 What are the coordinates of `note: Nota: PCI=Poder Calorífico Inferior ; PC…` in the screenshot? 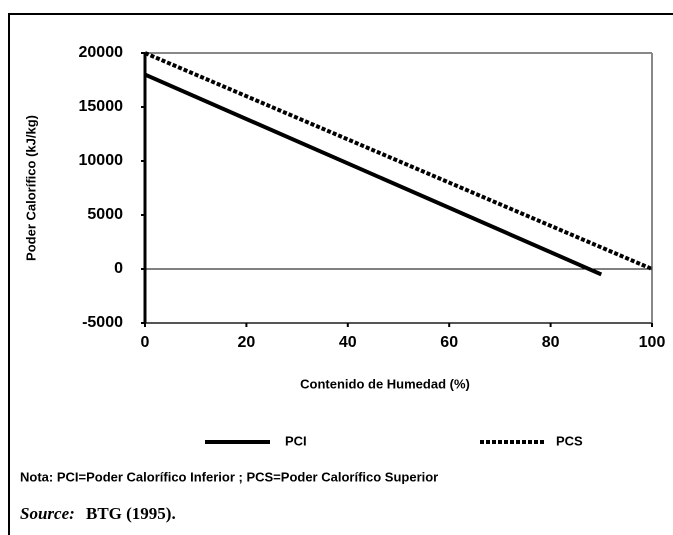 It's located at (229, 476).